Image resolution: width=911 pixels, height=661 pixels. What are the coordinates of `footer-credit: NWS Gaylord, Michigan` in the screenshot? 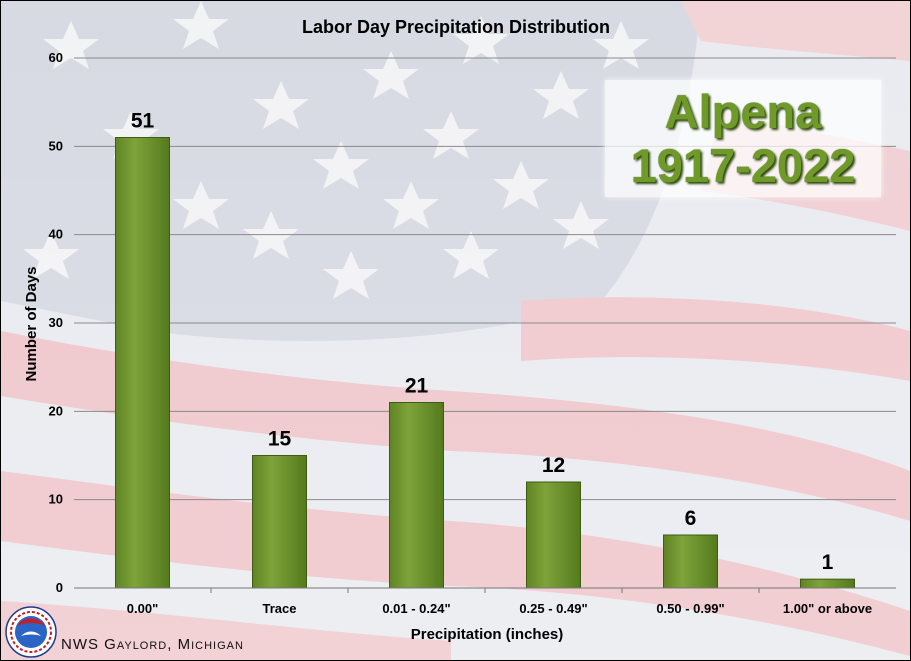 It's located at (152, 644).